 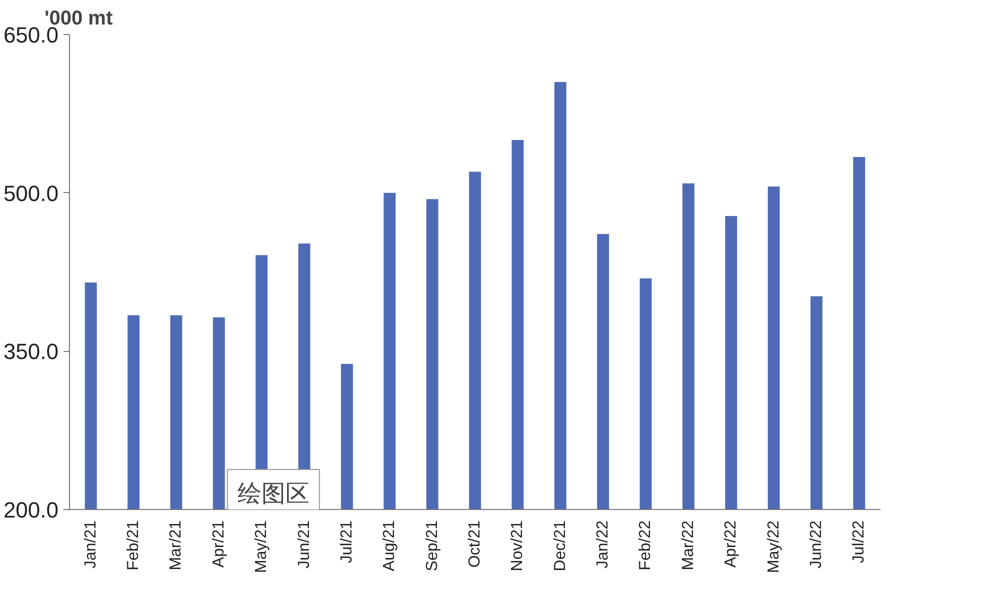 What do you see at coordinates (261, 546) in the screenshot?
I see `x-tick-label: May/21` at bounding box center [261, 546].